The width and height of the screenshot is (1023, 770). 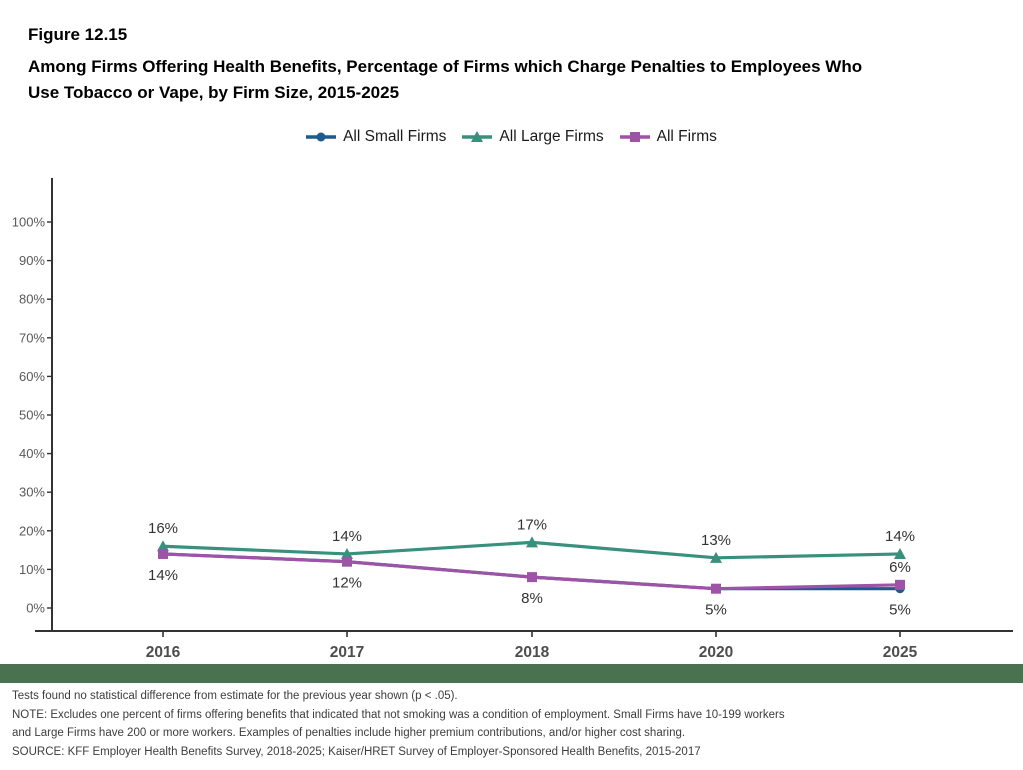 I want to click on y-tick-label: 40%, so click(x=32, y=453).